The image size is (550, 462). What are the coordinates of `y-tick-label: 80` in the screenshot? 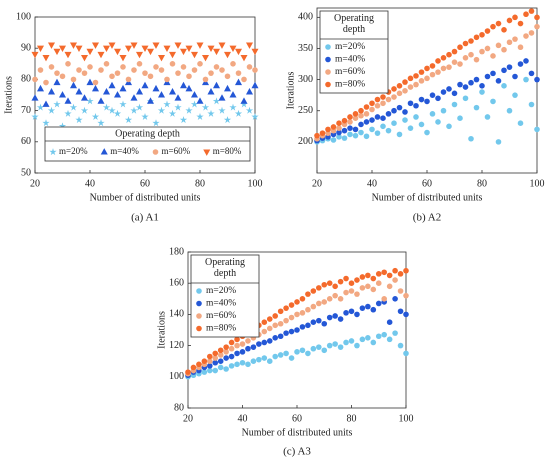 It's located at (26, 79).